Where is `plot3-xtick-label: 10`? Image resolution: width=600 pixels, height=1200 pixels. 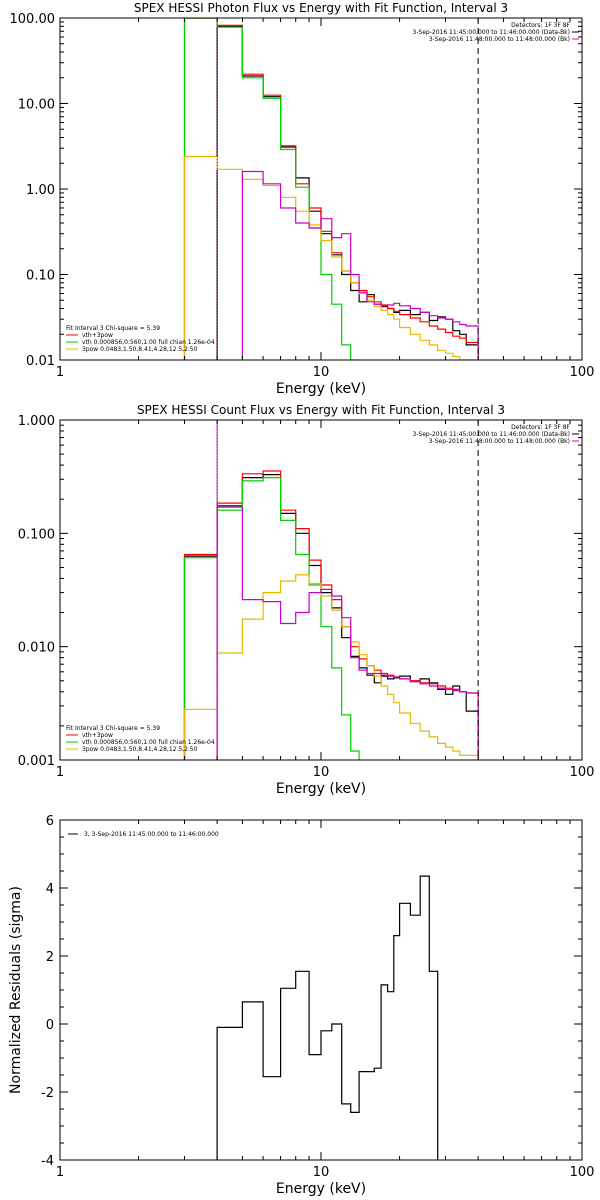
plot3-xtick-label: 10 is located at coordinates (321, 1172).